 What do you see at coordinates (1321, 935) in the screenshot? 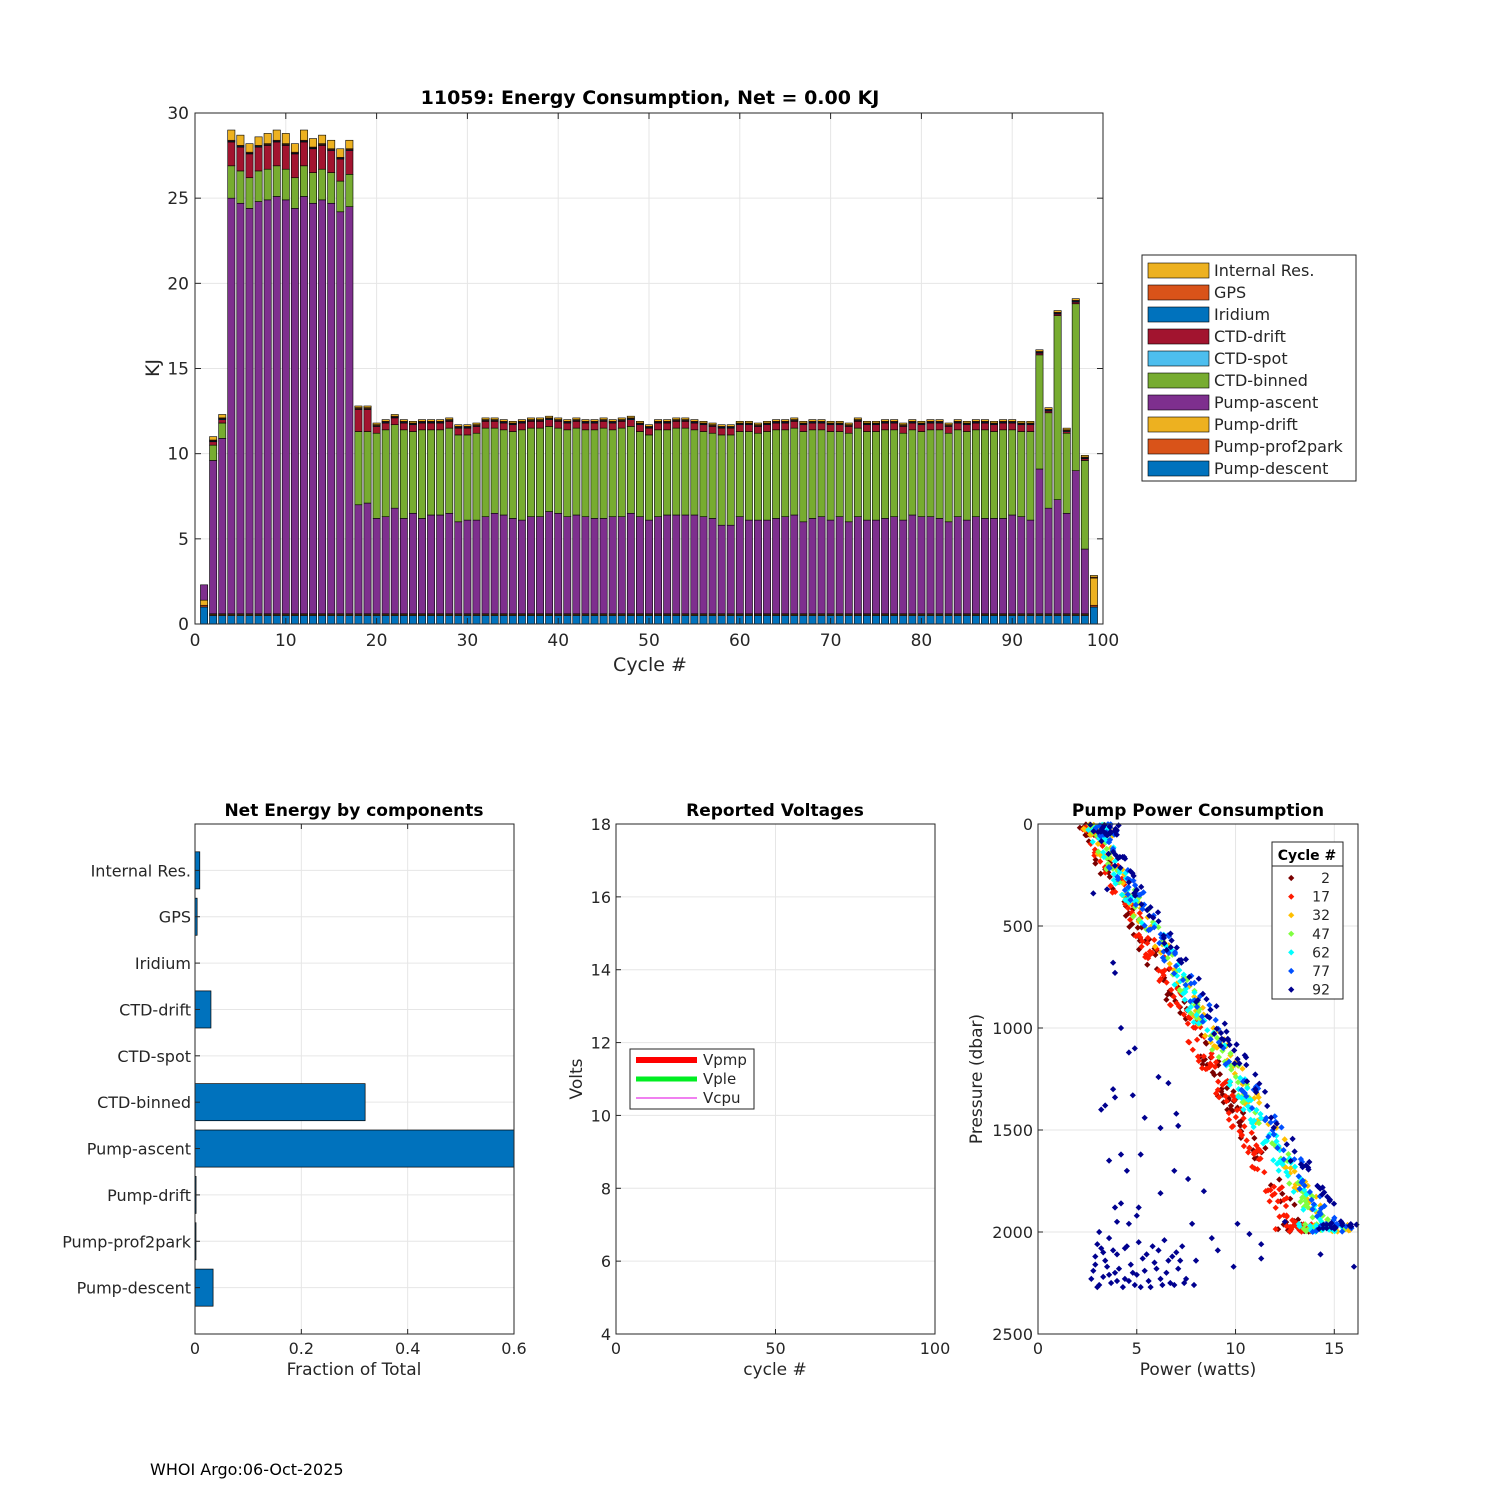
I see `pump-legend-label: 47` at bounding box center [1321, 935].